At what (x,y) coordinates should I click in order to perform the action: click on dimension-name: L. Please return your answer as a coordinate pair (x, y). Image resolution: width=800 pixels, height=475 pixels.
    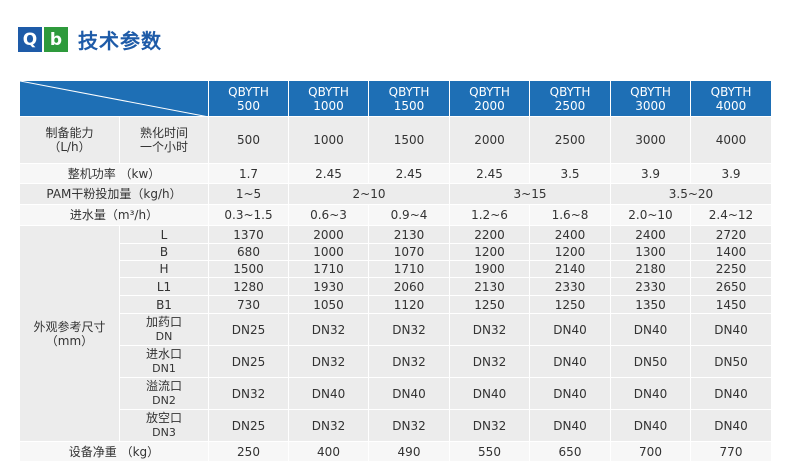
    Looking at the image, I should click on (164, 234).